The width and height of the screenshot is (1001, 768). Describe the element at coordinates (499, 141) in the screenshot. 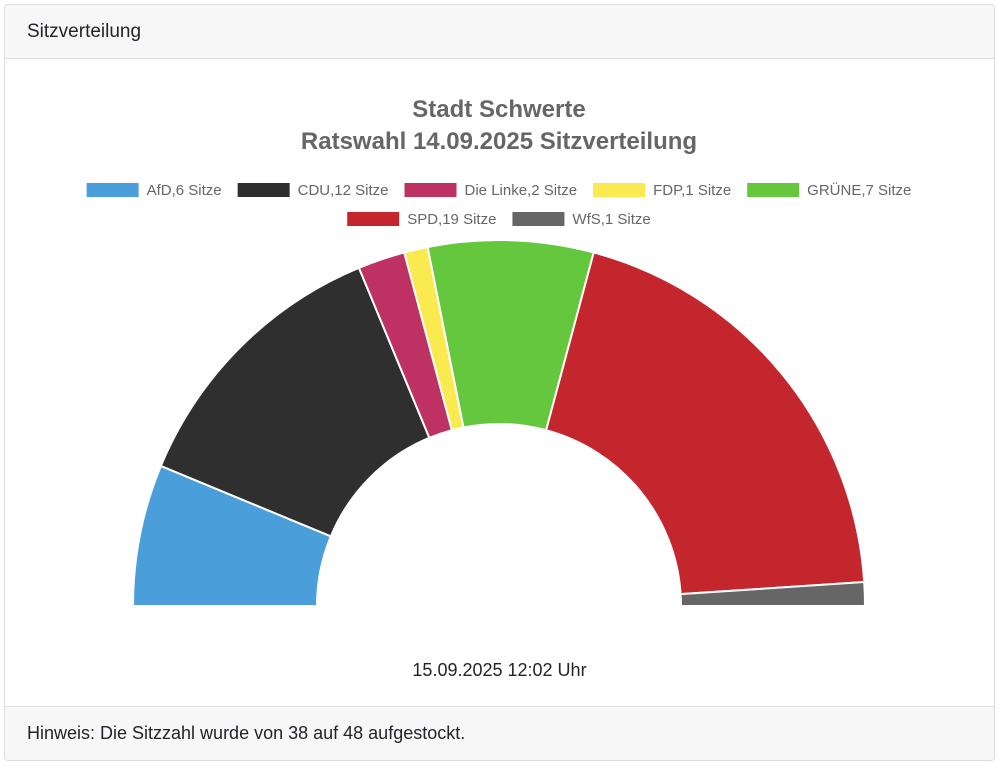

I see `chart-title-line: Ratswahl 14.09.2025 Sitzverteilung` at that location.